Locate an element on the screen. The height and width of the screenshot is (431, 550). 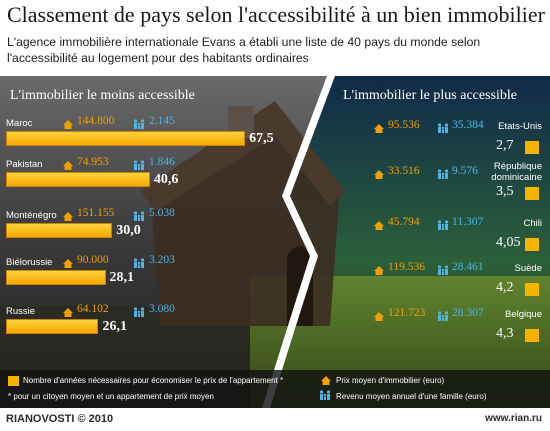
price-value: 95.536 is located at coordinates (404, 125).